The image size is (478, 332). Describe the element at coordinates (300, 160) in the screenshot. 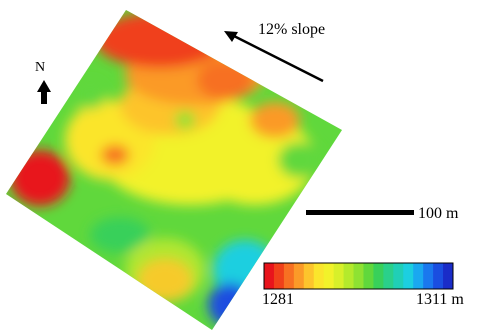

I see `zone-green-east` at that location.